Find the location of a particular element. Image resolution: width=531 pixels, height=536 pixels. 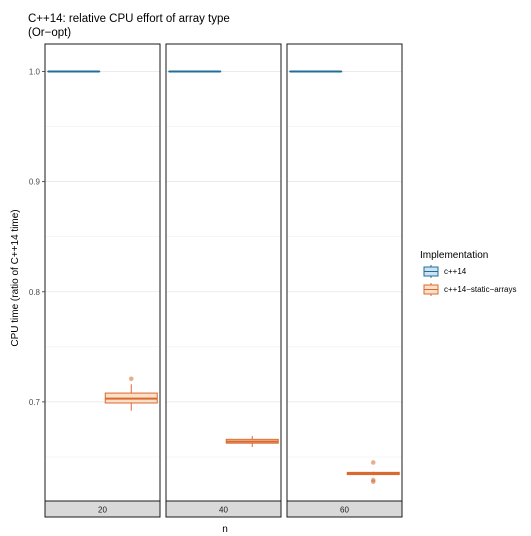

legend-title: Implementation is located at coordinates (454, 255).